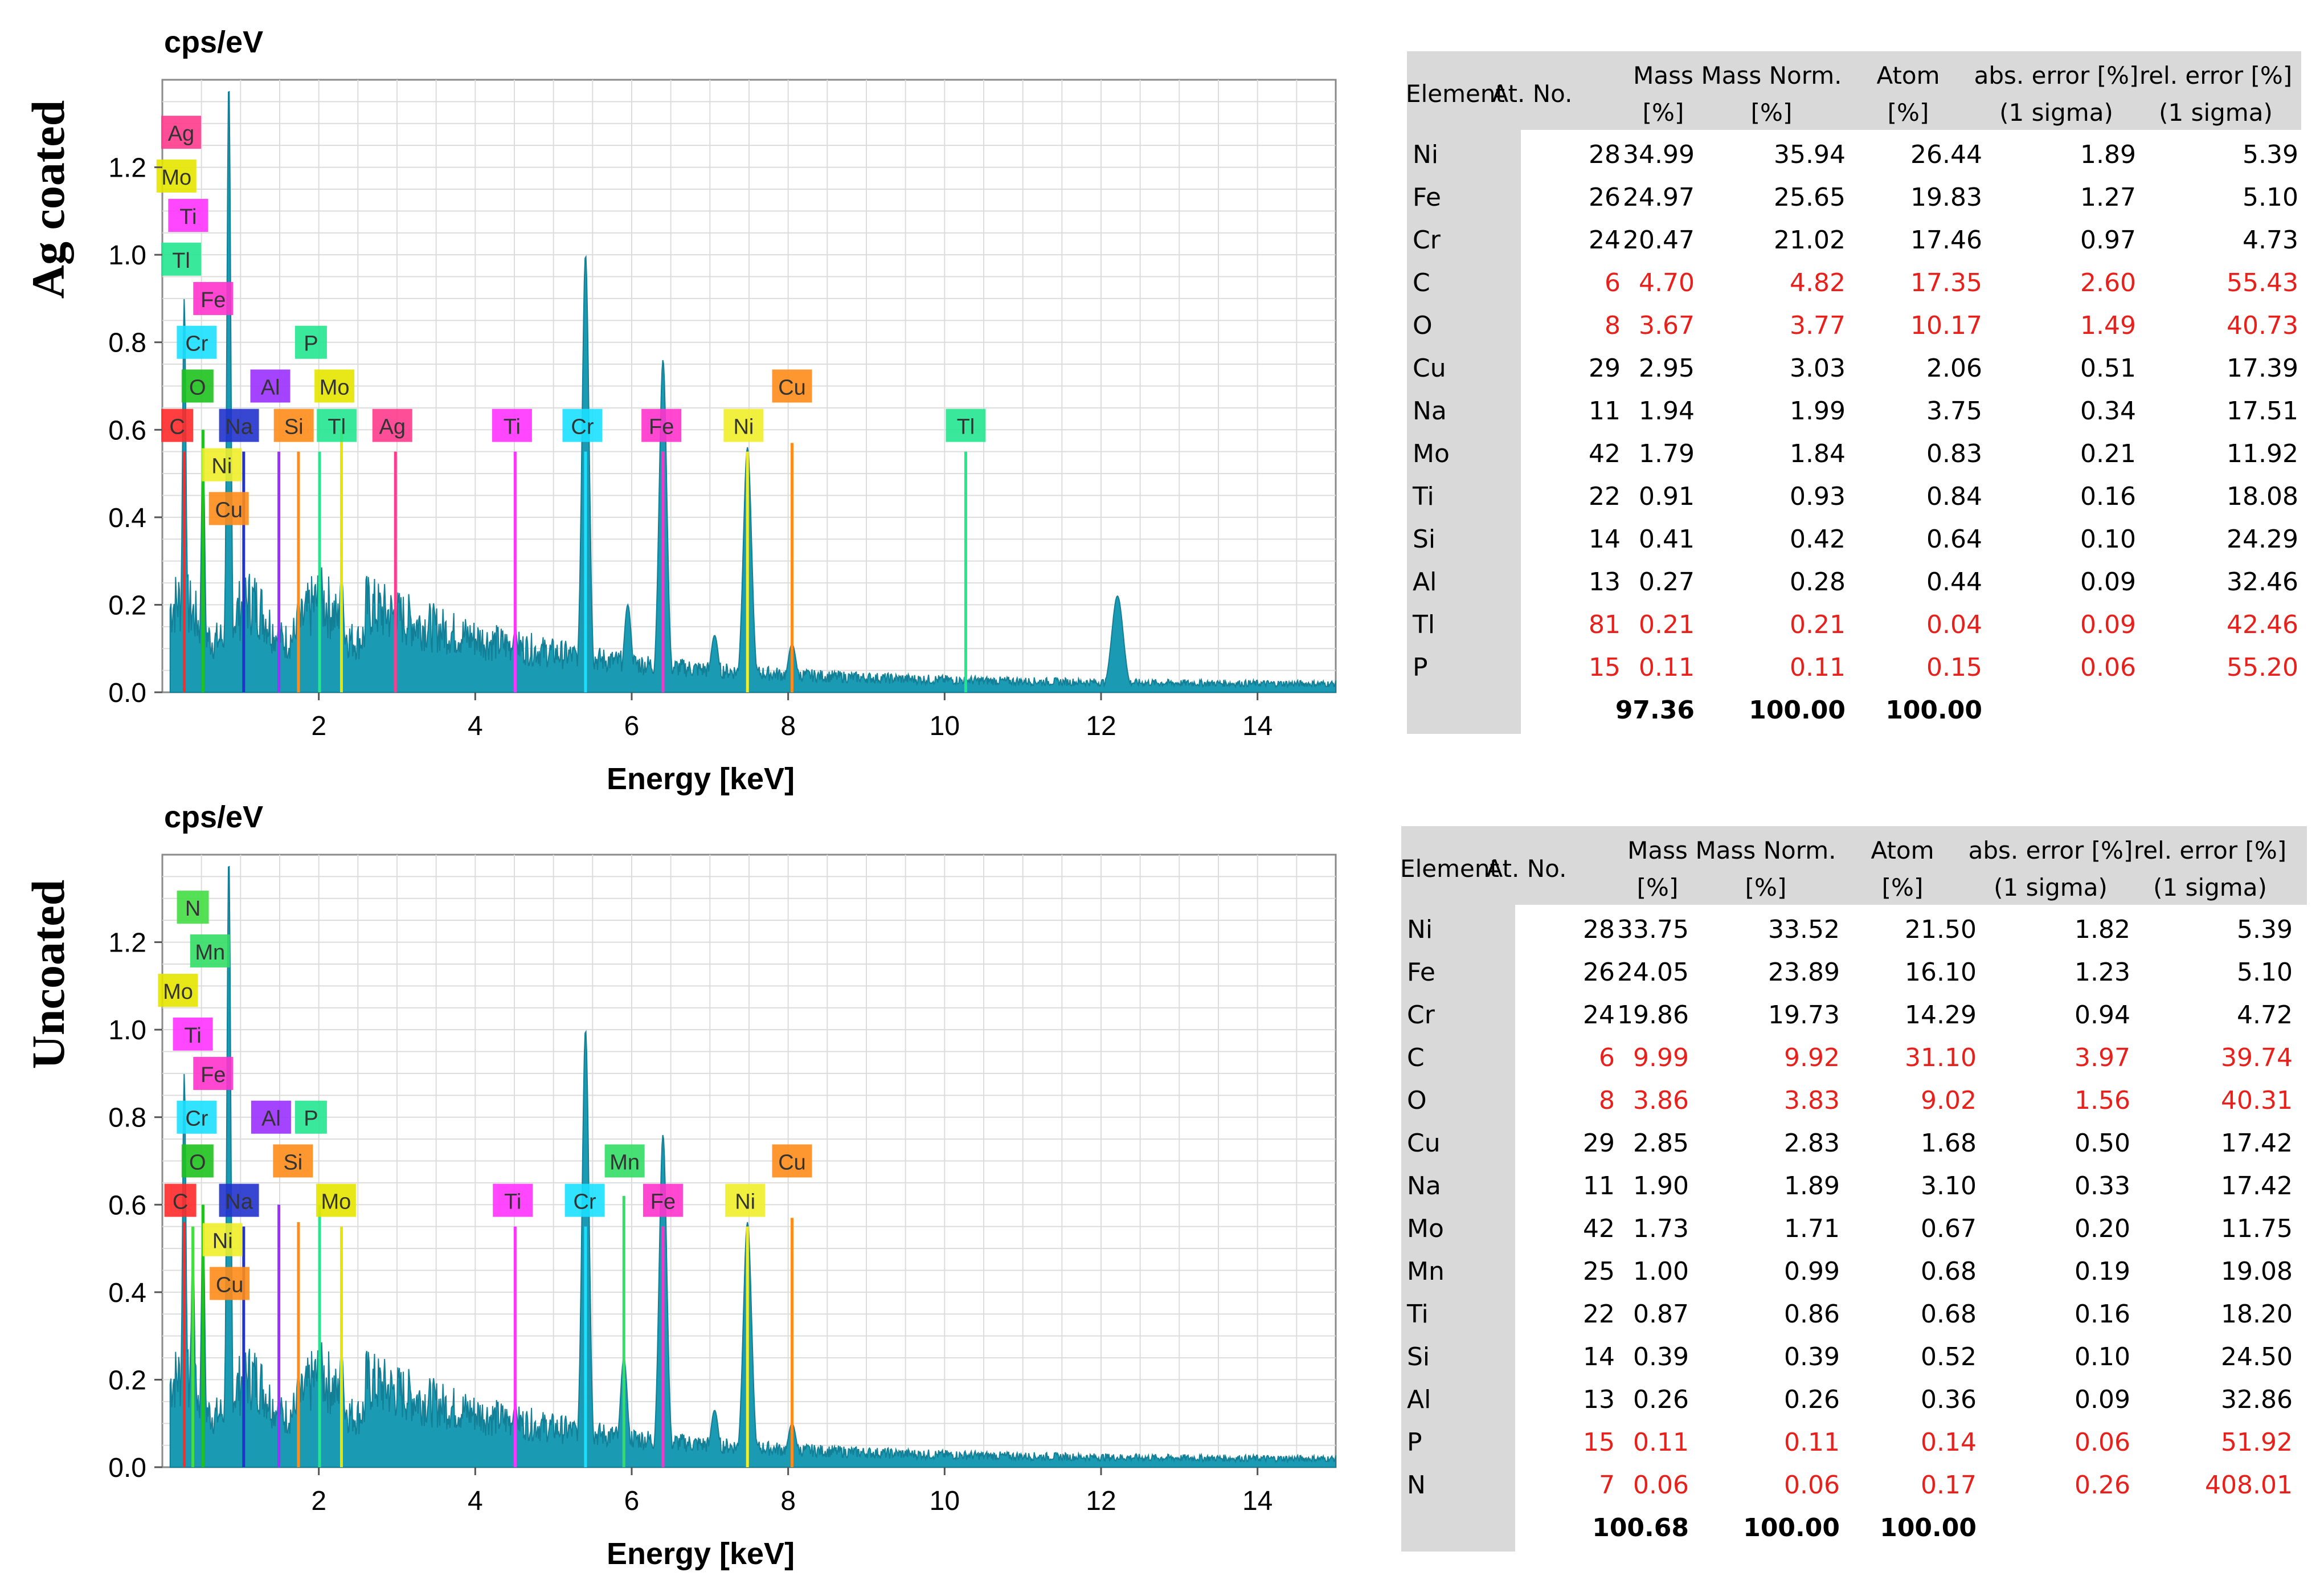 This screenshot has width=2324, height=1584. I want to click on table-value-cell: 0.83, so click(1954, 453).